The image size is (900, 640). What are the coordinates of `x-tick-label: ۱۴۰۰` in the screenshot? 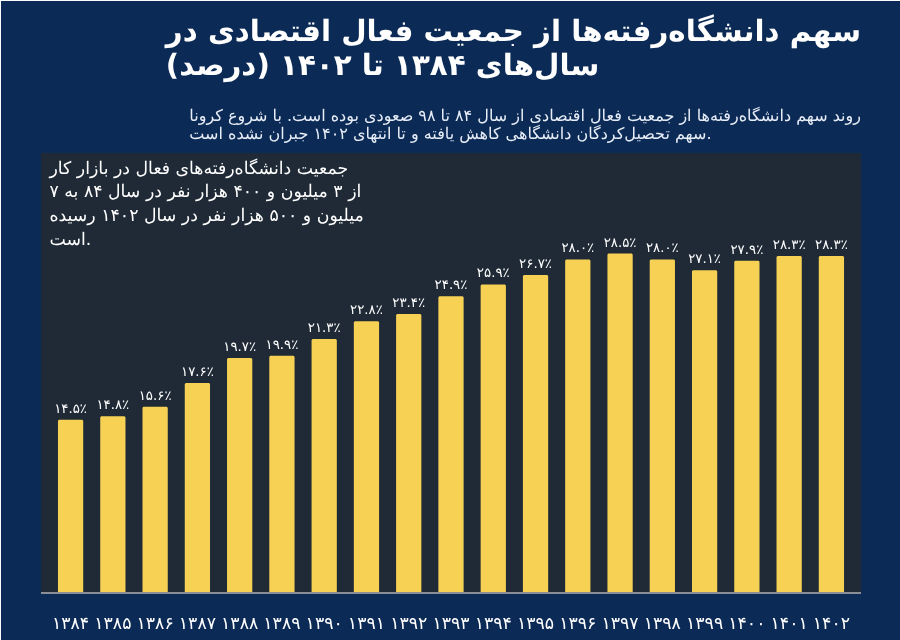 It's located at (747, 625).